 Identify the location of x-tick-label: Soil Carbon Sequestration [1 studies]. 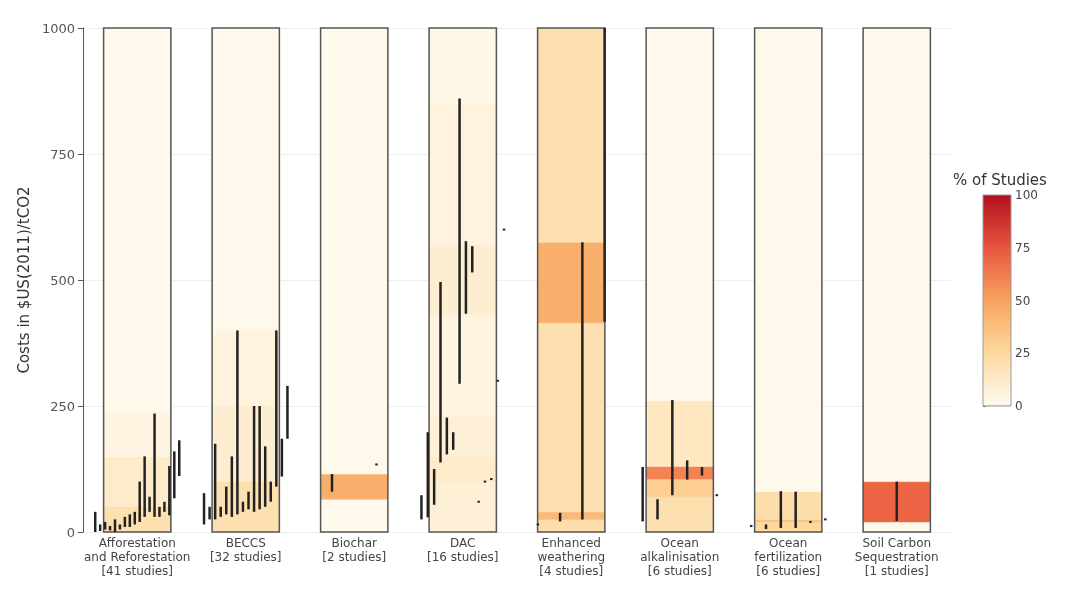
(896, 557).